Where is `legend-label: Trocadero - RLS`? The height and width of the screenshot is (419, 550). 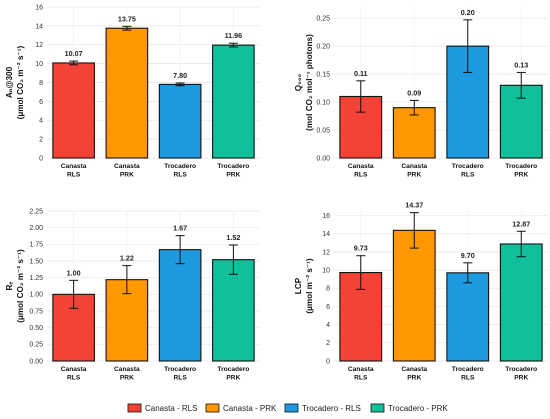
legend-label: Trocadero - RLS is located at coordinates (331, 408).